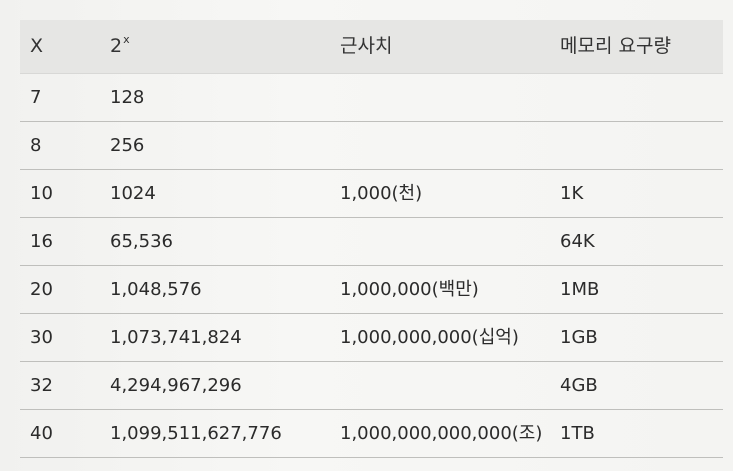 The height and width of the screenshot is (471, 733). What do you see at coordinates (41, 433) in the screenshot?
I see `cell-x: 40` at bounding box center [41, 433].